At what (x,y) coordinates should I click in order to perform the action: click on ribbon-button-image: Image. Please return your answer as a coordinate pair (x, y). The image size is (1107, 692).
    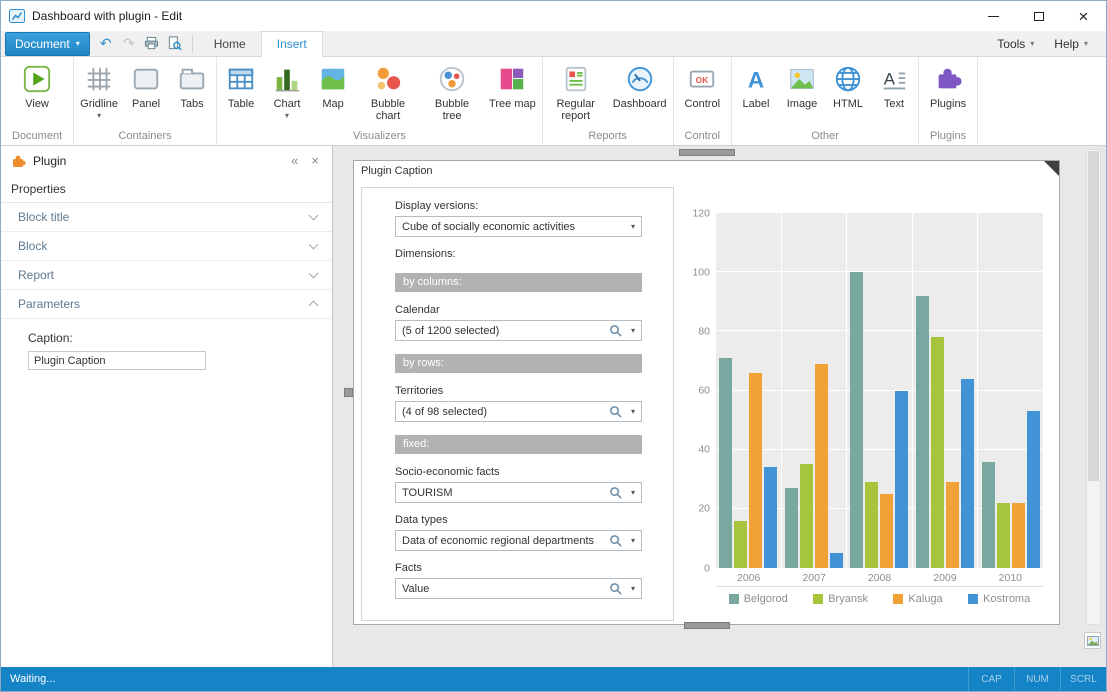
    Looking at the image, I should click on (802, 85).